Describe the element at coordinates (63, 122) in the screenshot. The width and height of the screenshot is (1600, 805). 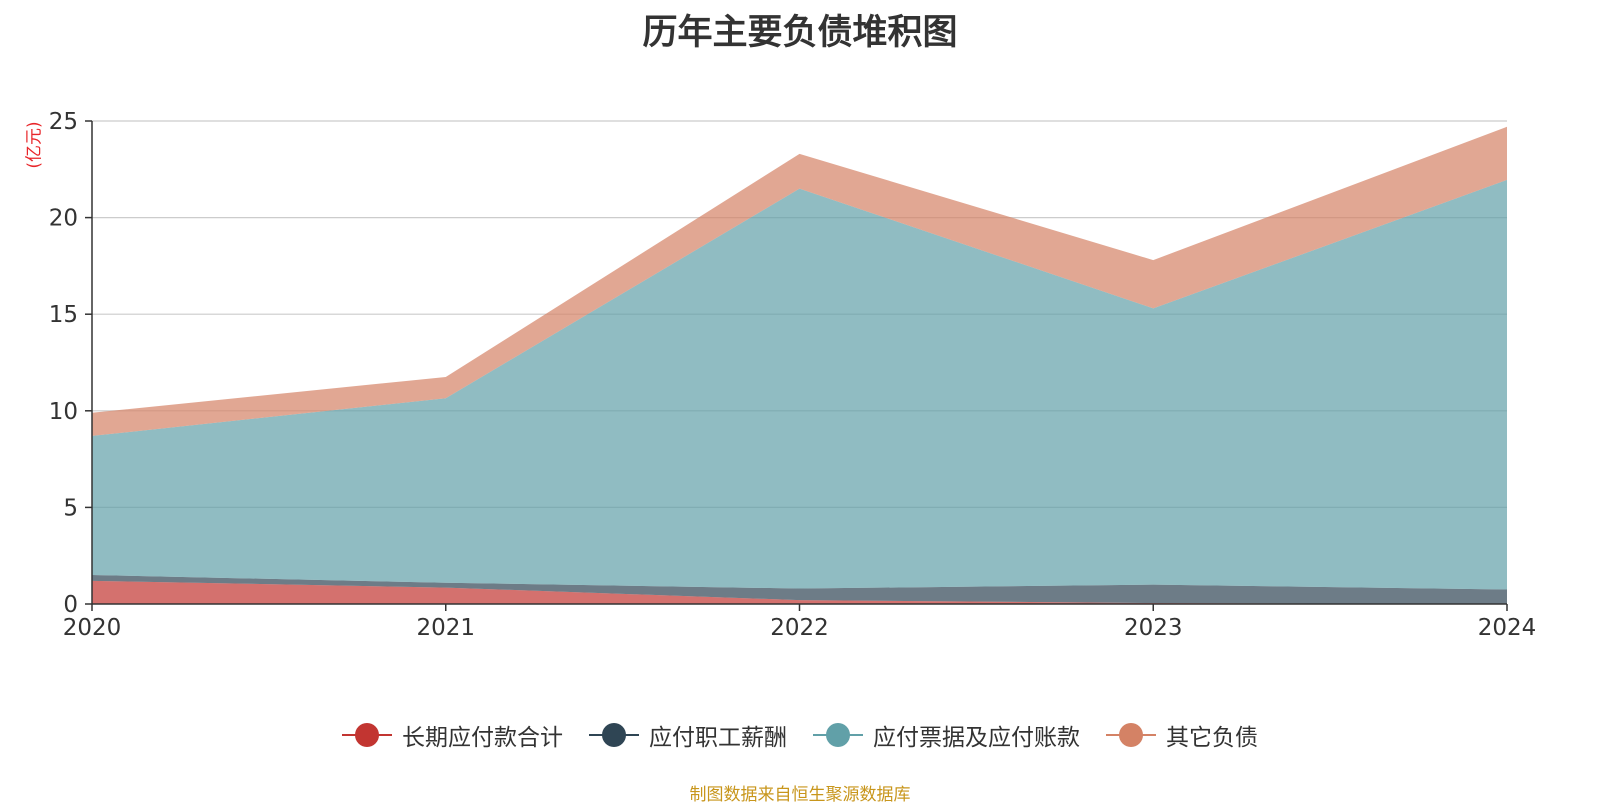
I see `y-tick-label: 25` at that location.